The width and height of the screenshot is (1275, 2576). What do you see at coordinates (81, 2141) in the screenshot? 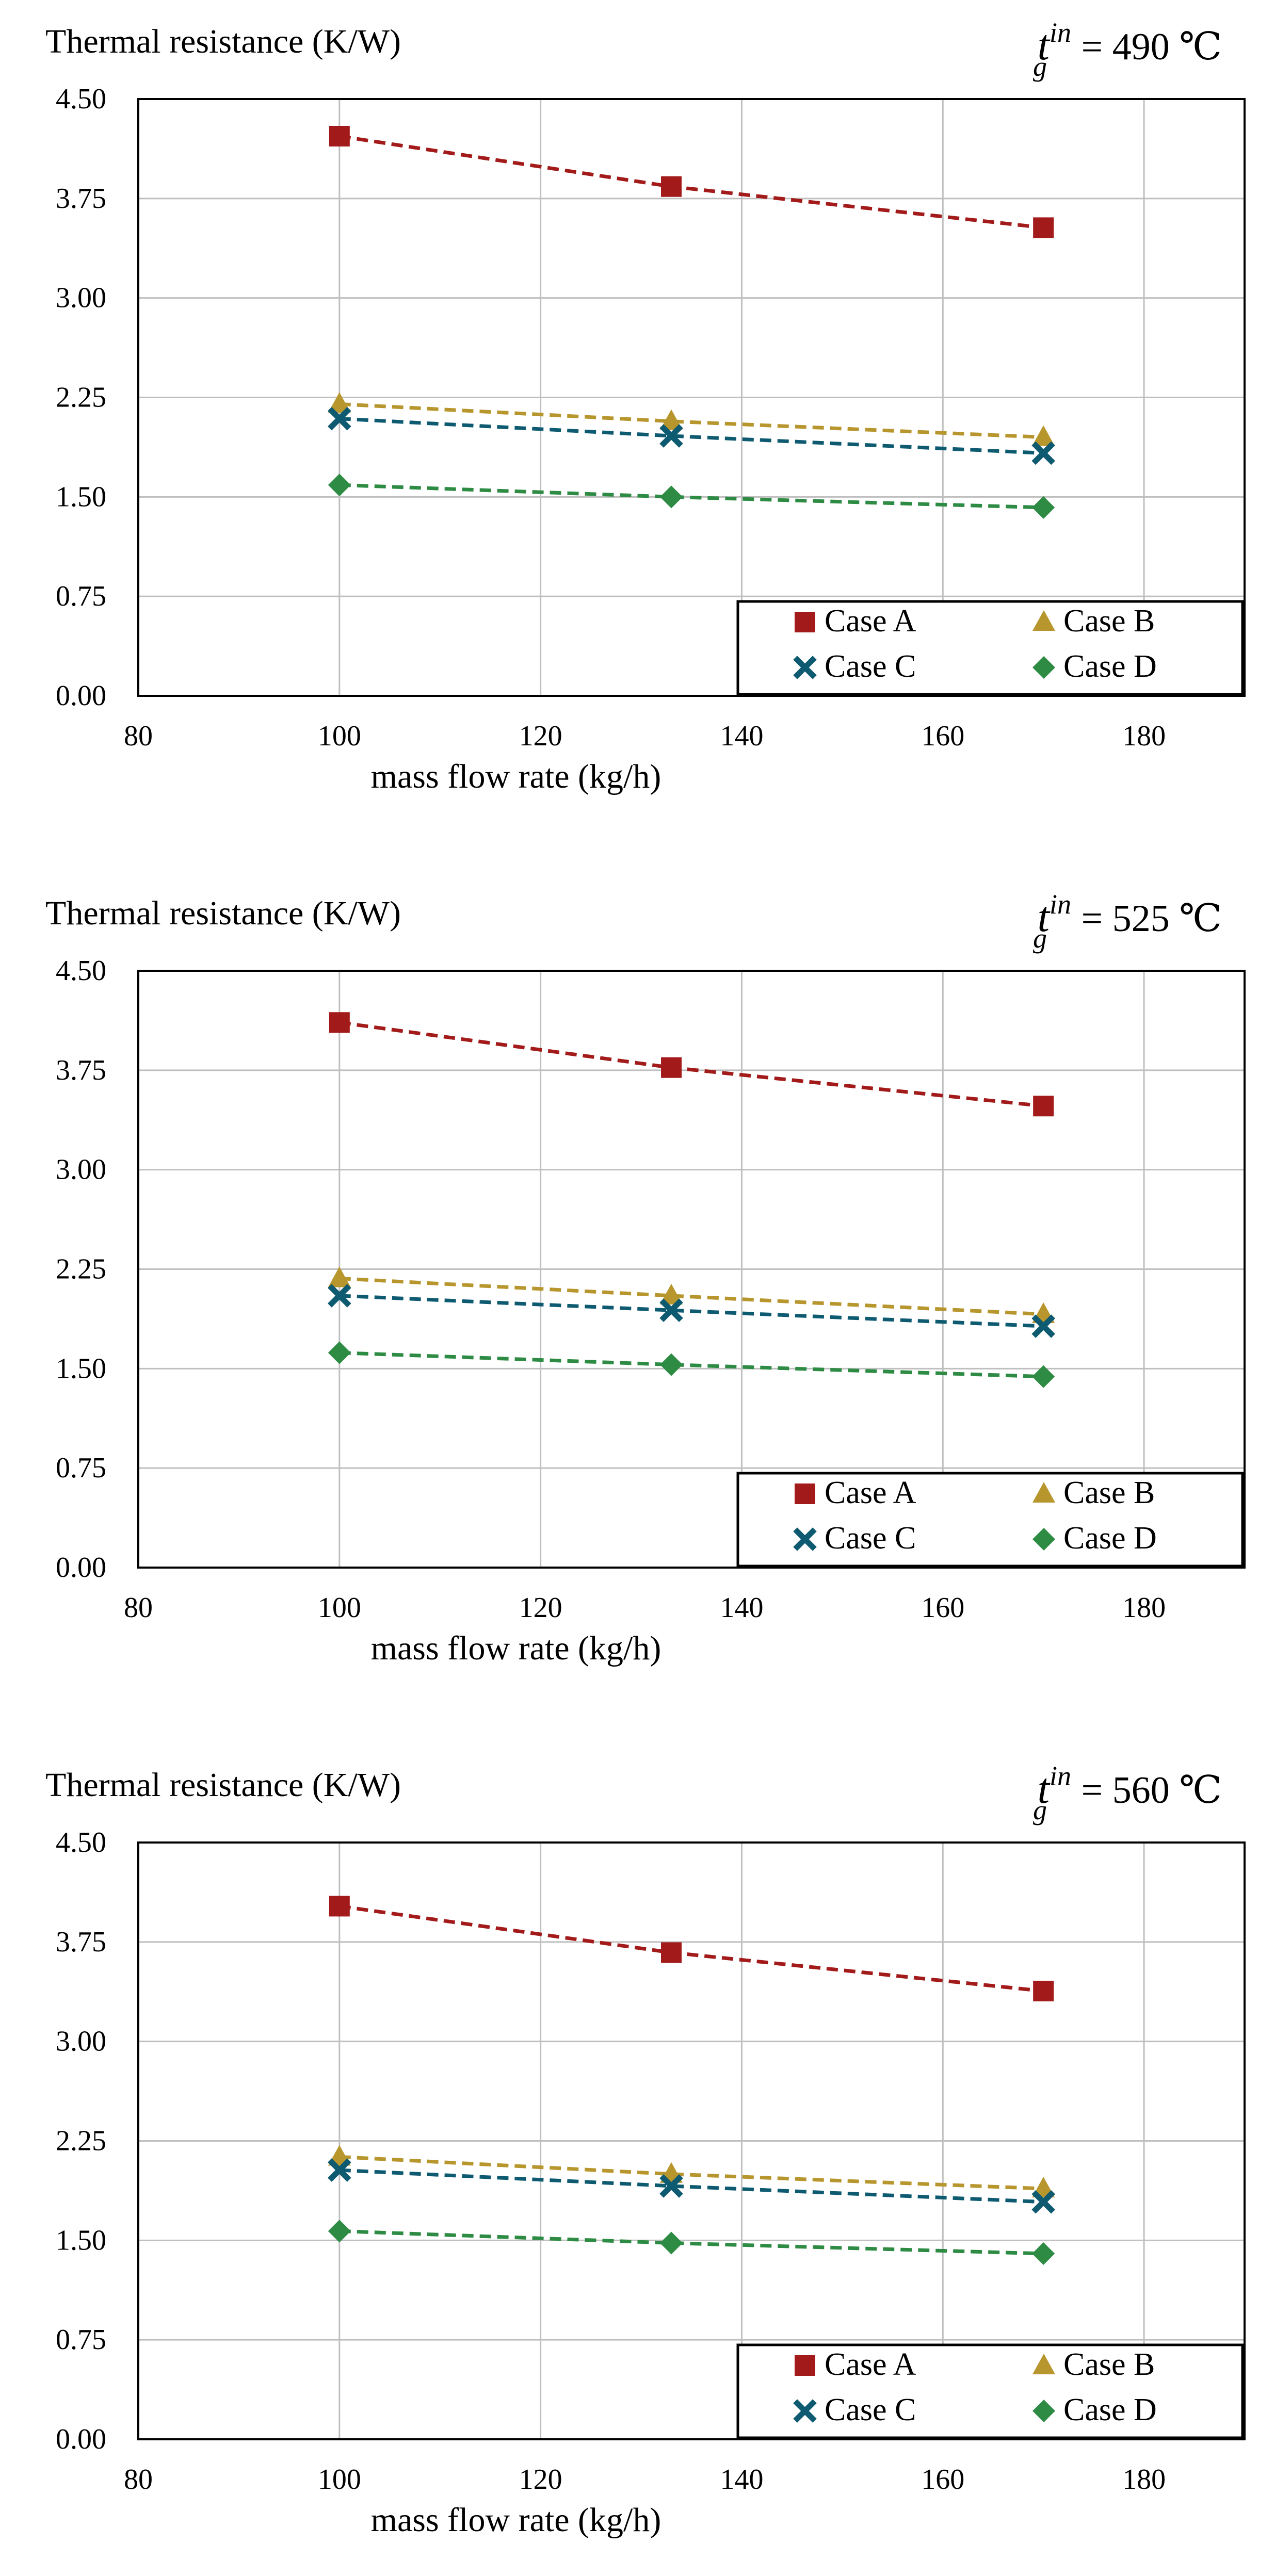
I see `y-tick-label: 2.25` at bounding box center [81, 2141].